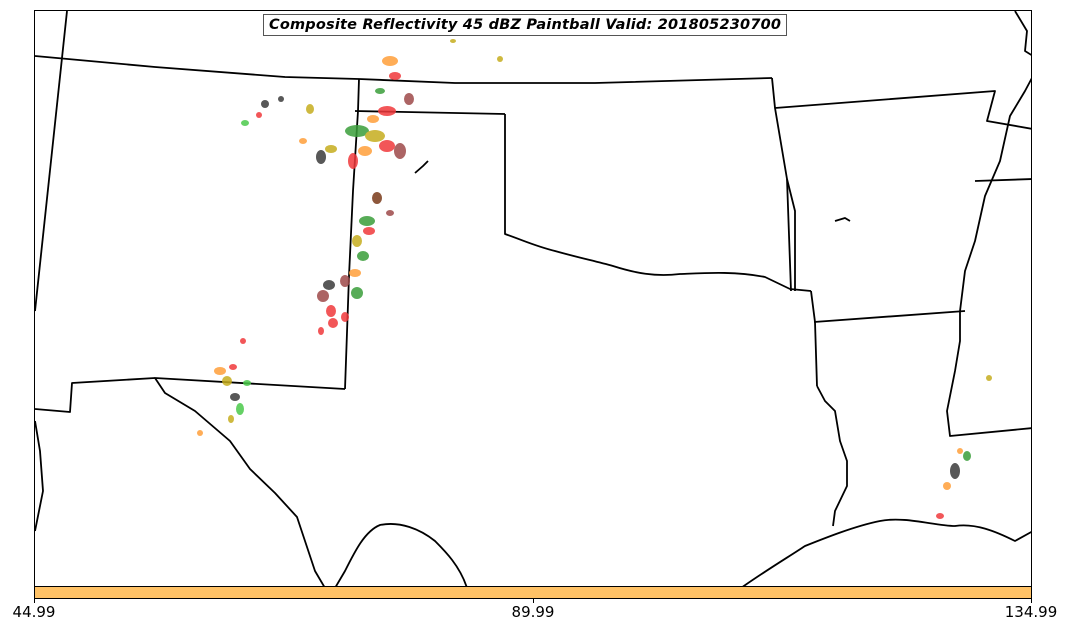 The width and height of the screenshot is (1070, 633). I want to click on arkansas-texas-east, so click(814, 338).